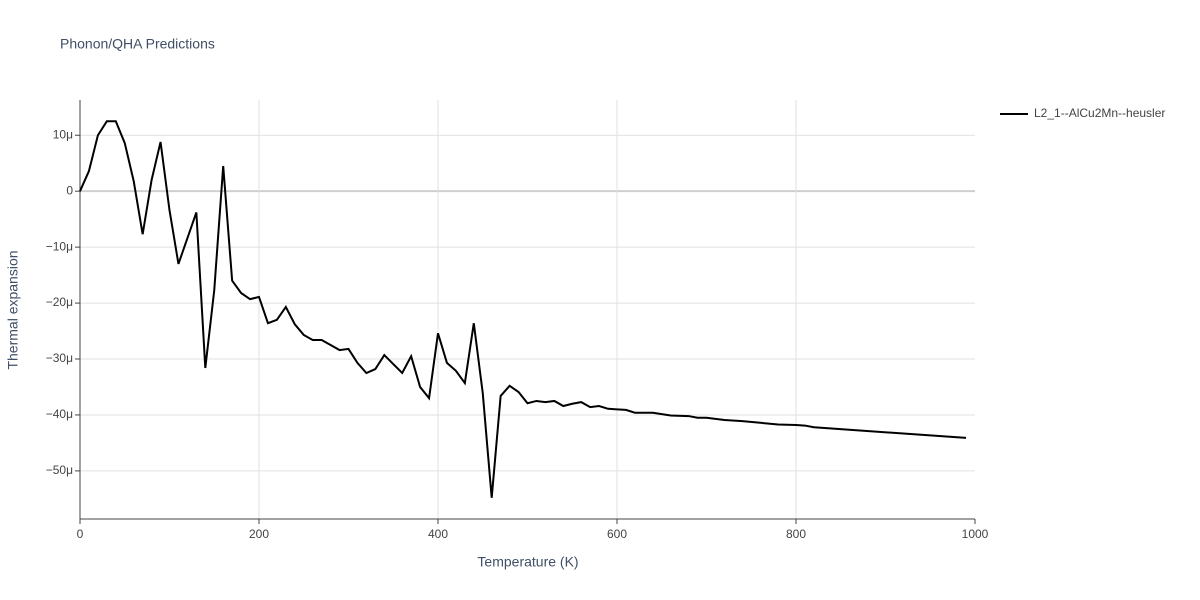 This screenshot has height=600, width=1200. What do you see at coordinates (69, 190) in the screenshot?
I see `y-tick-label: 0` at bounding box center [69, 190].